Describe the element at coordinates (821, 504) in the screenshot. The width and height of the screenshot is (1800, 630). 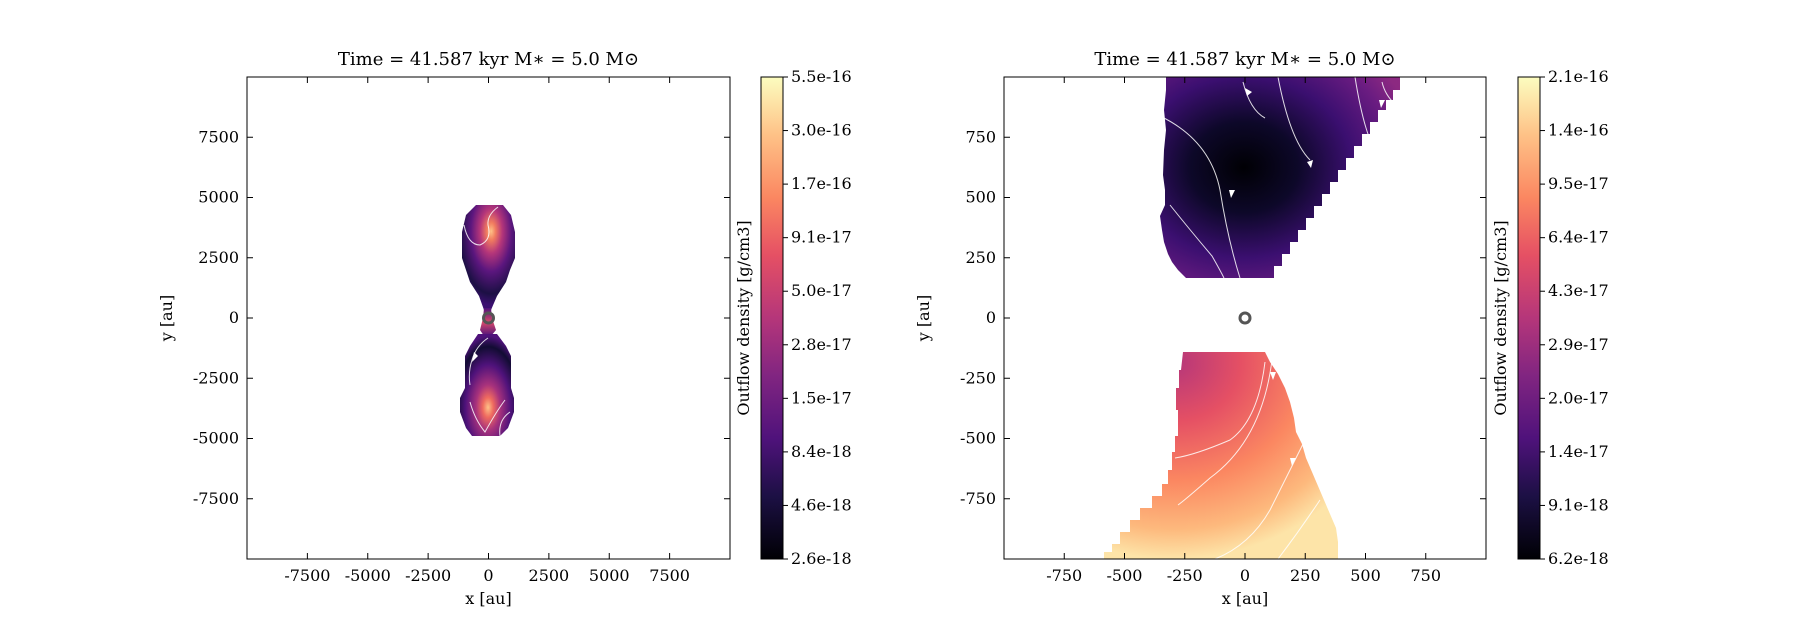
I see `colorbar-tick-label: 4.6e-18` at that location.